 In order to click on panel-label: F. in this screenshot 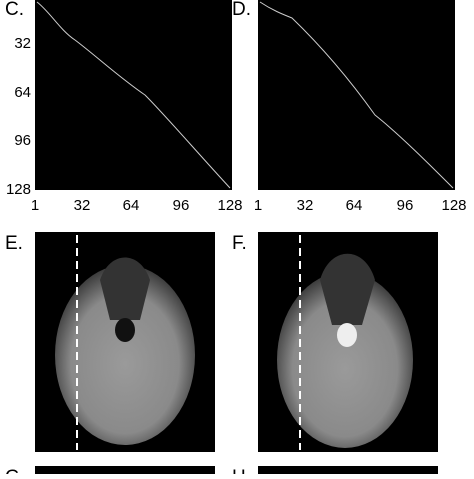, I will do `click(239, 243)`.